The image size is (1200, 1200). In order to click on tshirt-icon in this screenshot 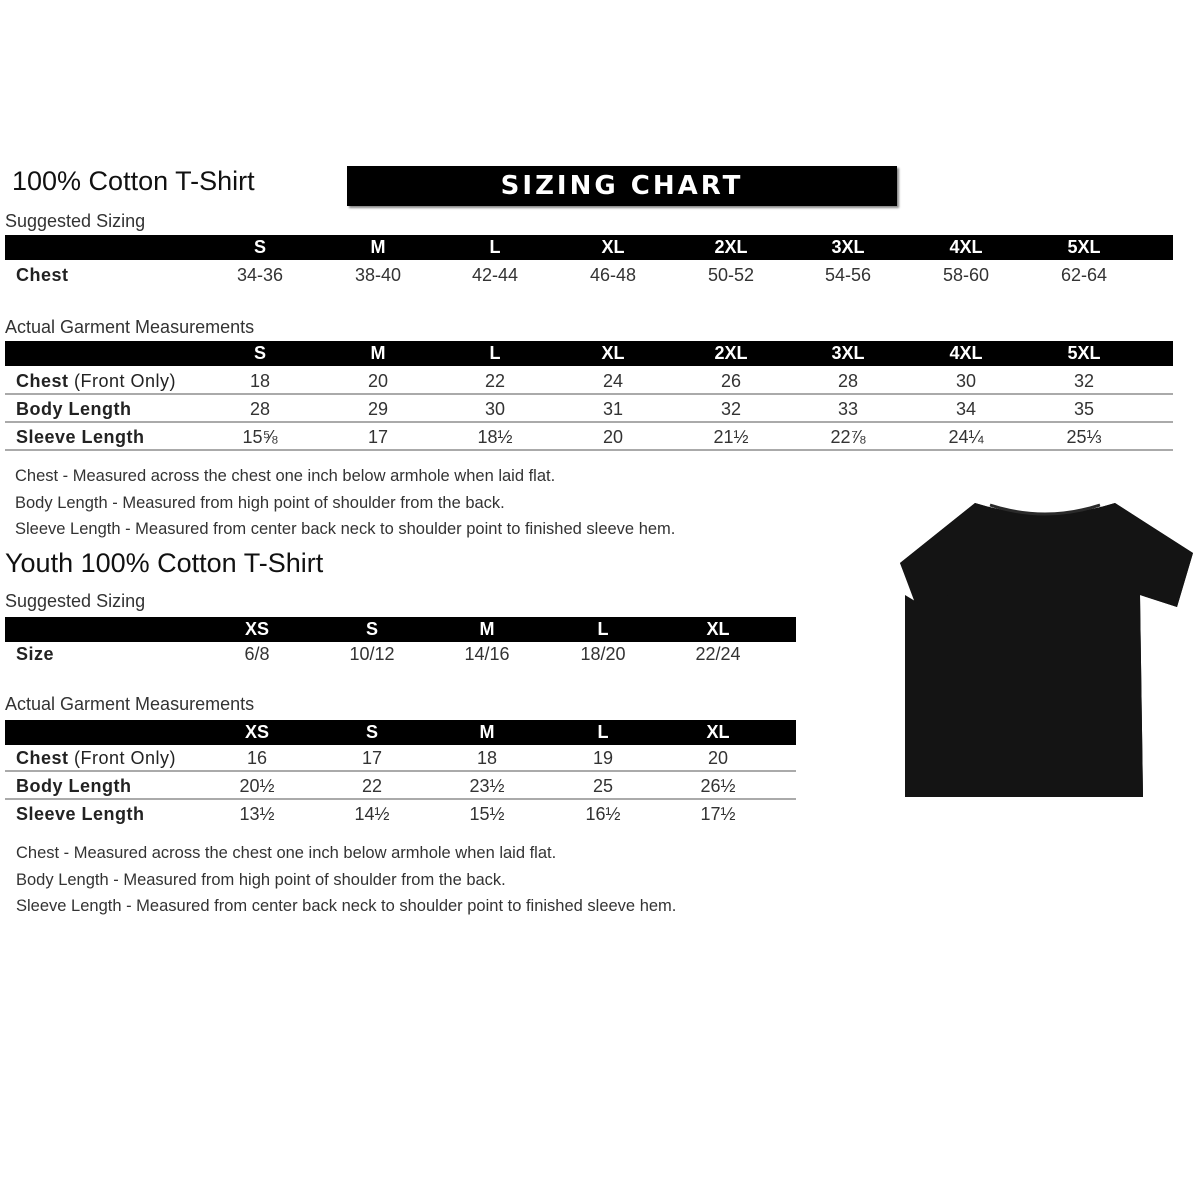, I will do `click(1046, 650)`.